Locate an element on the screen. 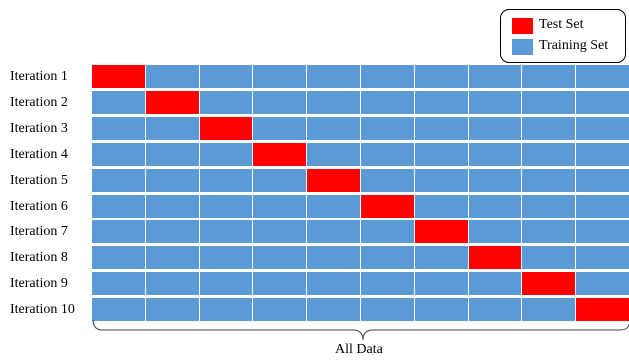 This screenshot has height=360, width=629. test-set-swatch is located at coordinates (522, 26).